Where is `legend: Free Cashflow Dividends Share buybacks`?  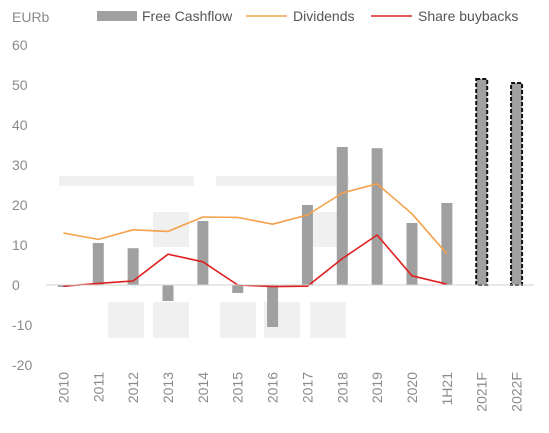
legend: Free Cashflow Dividends Share buybacks is located at coordinates (307, 16).